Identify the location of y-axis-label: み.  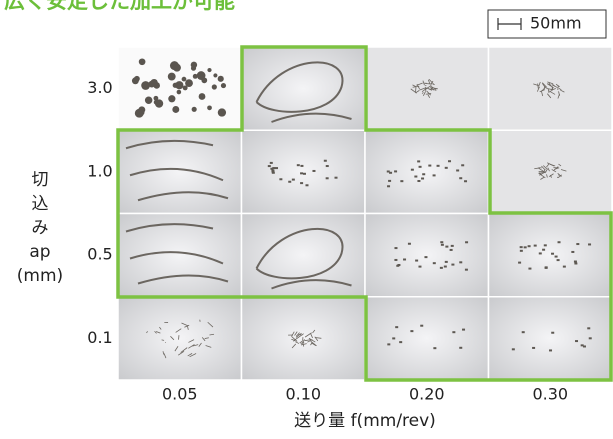
(40, 228).